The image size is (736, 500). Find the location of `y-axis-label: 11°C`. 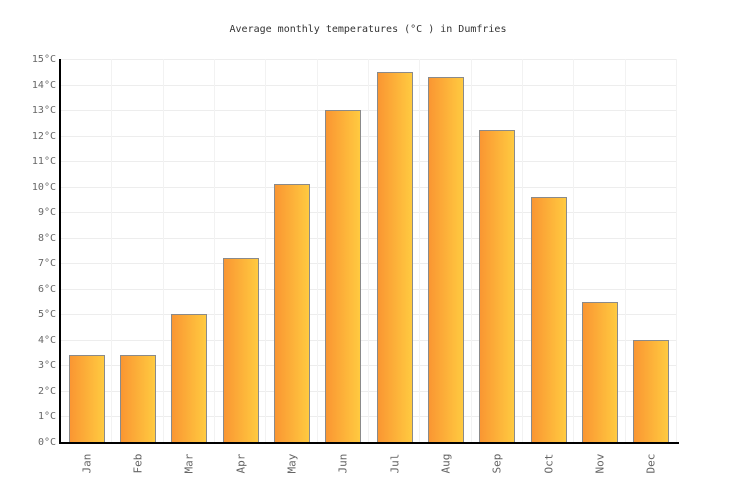

y-axis-label: 11°C is located at coordinates (43, 161).